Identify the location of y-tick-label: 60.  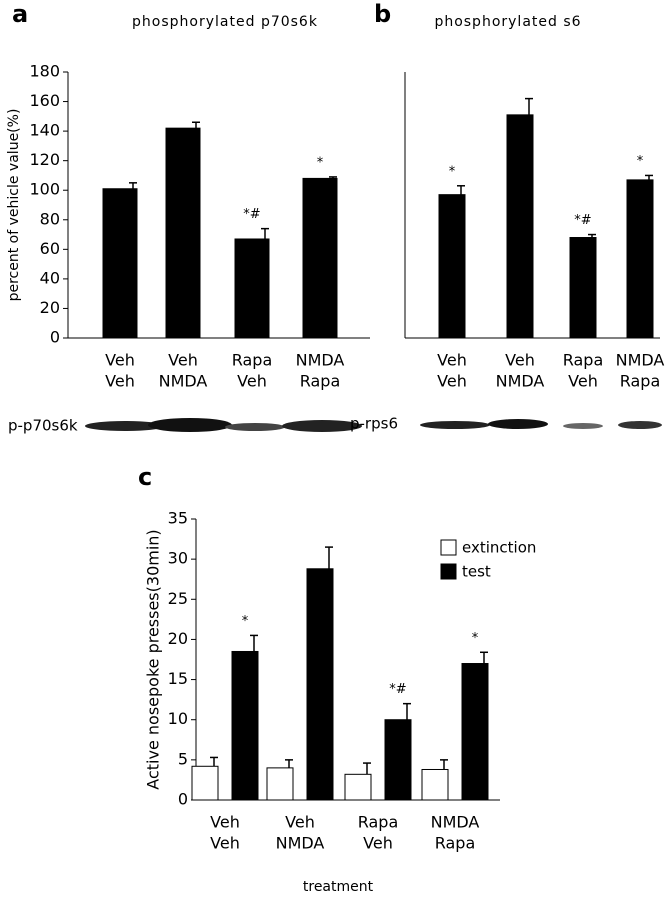
(50, 248).